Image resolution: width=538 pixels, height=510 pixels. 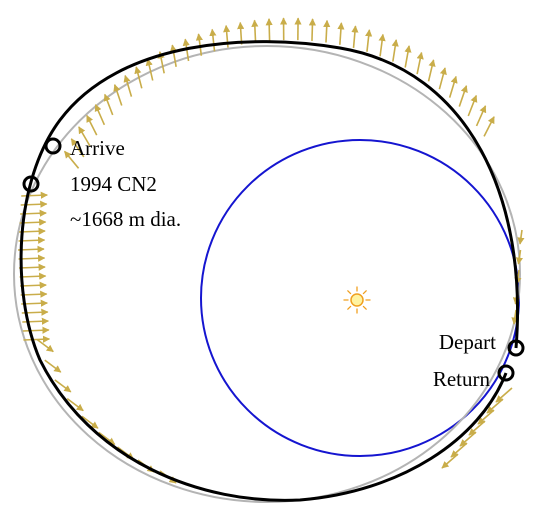 What do you see at coordinates (97, 148) in the screenshot?
I see `arrive-label: Arrive` at bounding box center [97, 148].